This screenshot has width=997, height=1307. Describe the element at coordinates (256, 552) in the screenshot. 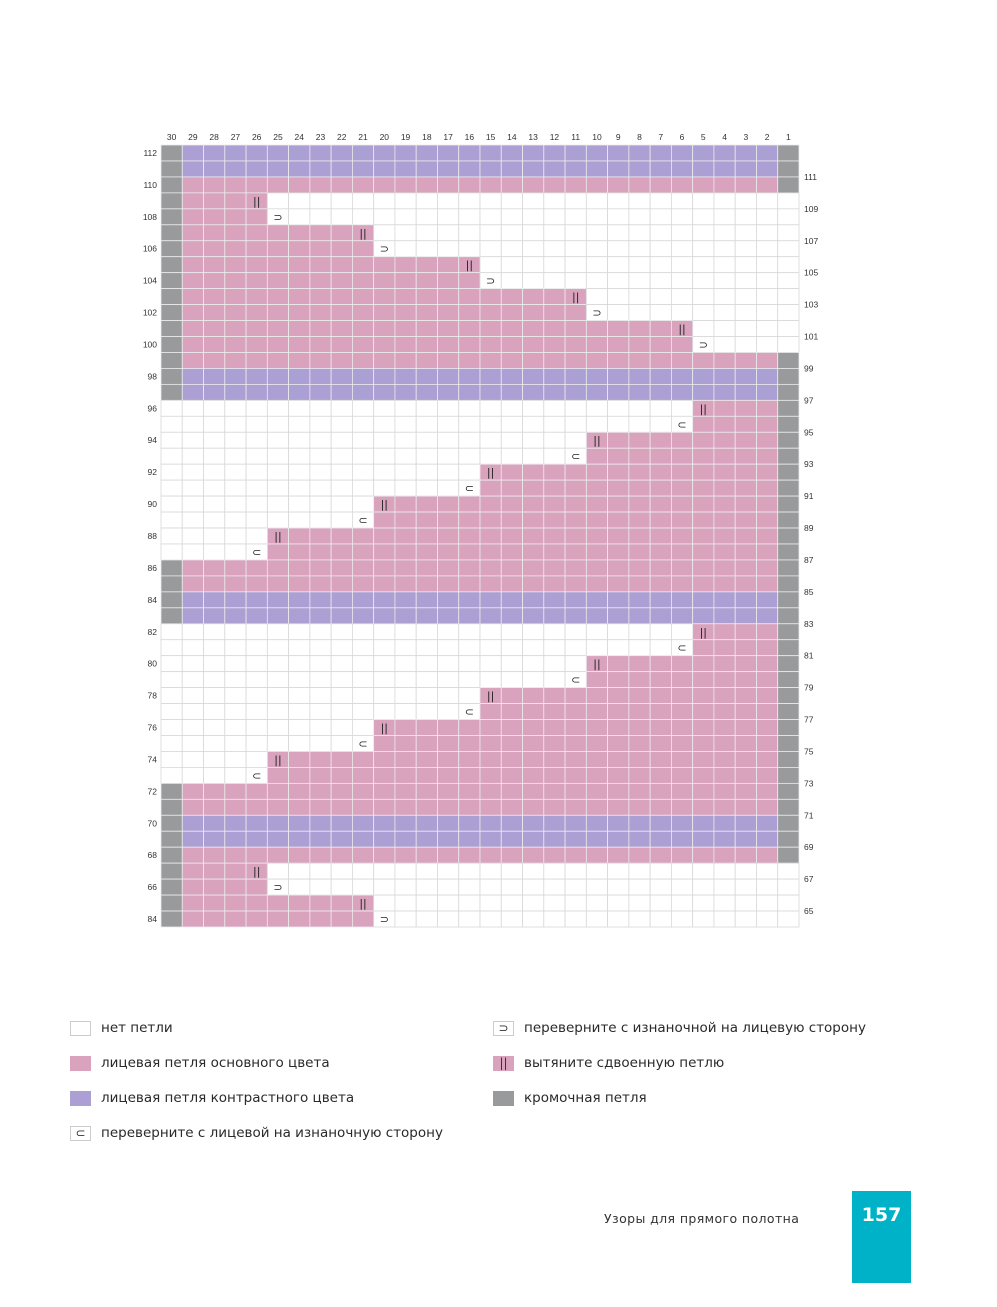

I see `turn-right-to-wrong-icon: ⊂` at that location.